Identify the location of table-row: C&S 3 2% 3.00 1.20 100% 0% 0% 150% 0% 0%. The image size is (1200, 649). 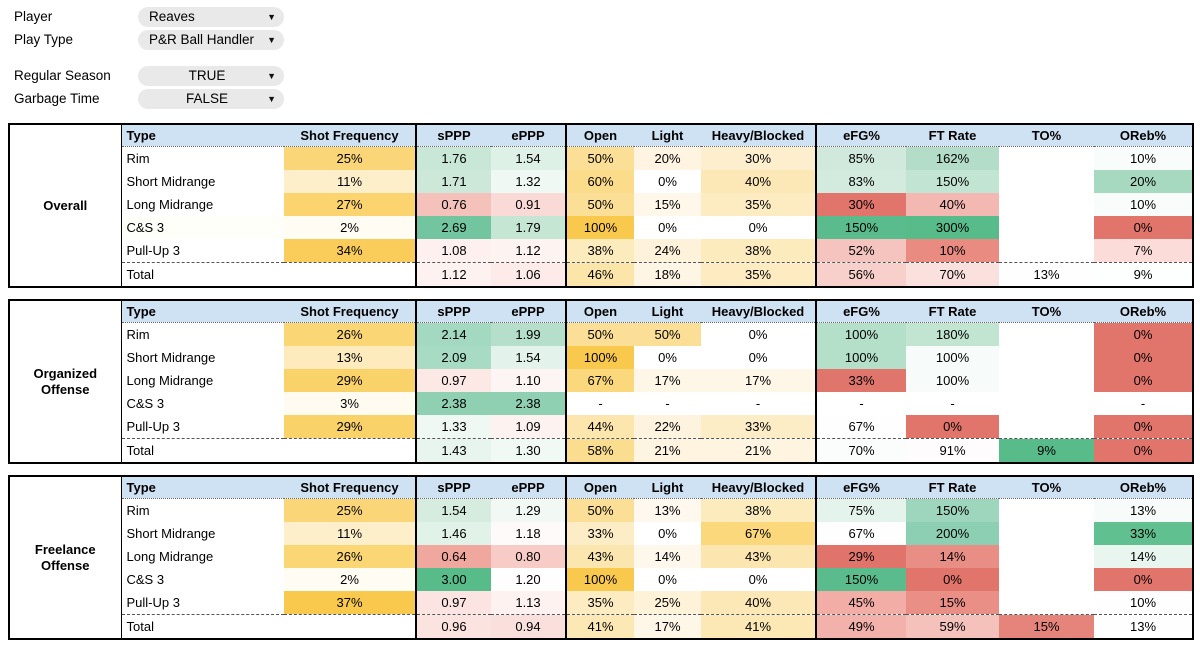
(601, 579).